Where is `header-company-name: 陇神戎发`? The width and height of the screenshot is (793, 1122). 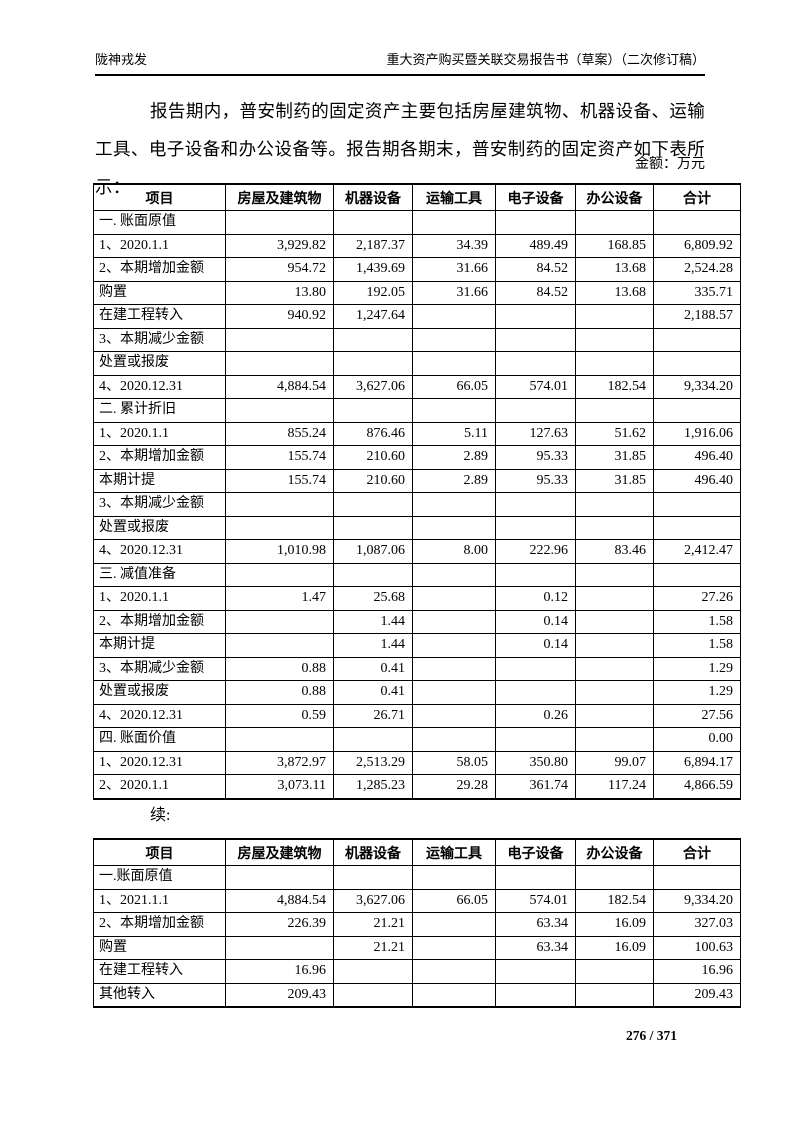 header-company-name: 陇神戎发 is located at coordinates (121, 59).